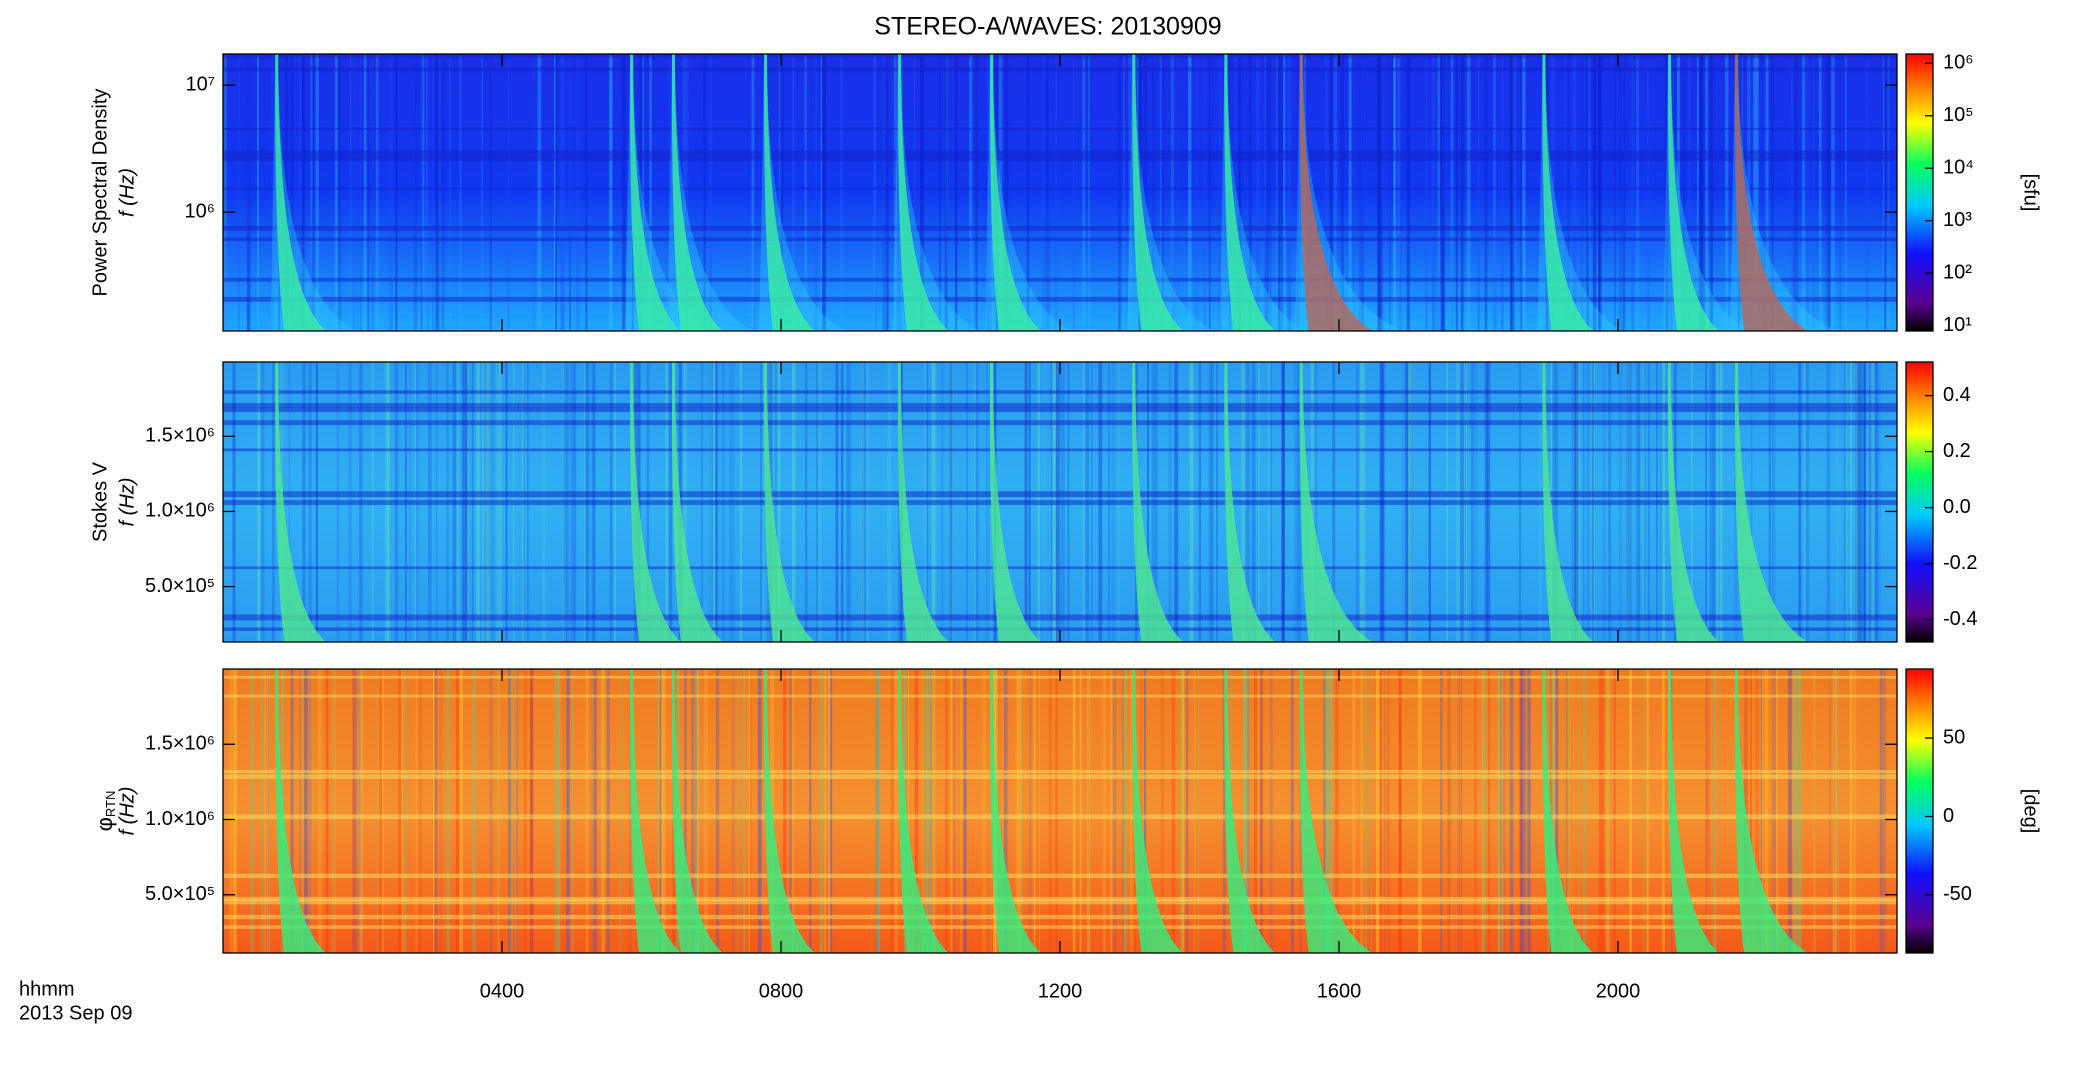  I want to click on y-tick-label: 10⁶, so click(200, 211).